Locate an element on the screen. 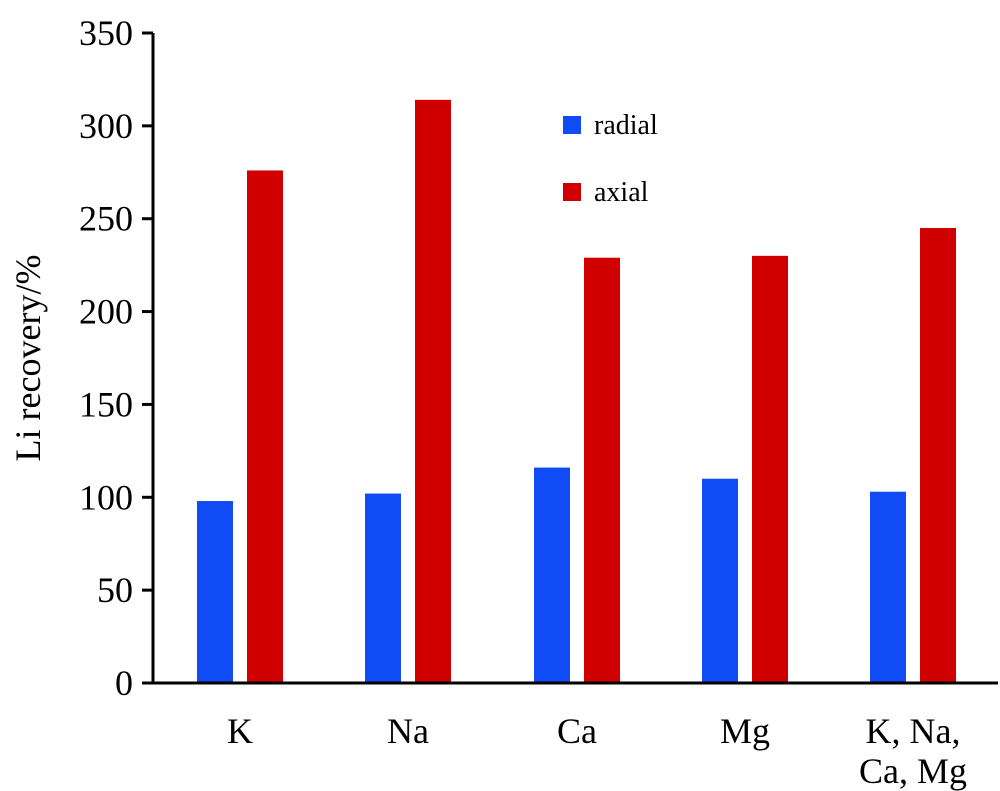 The width and height of the screenshot is (1000, 791). legend-label-radial: radial is located at coordinates (626, 125).